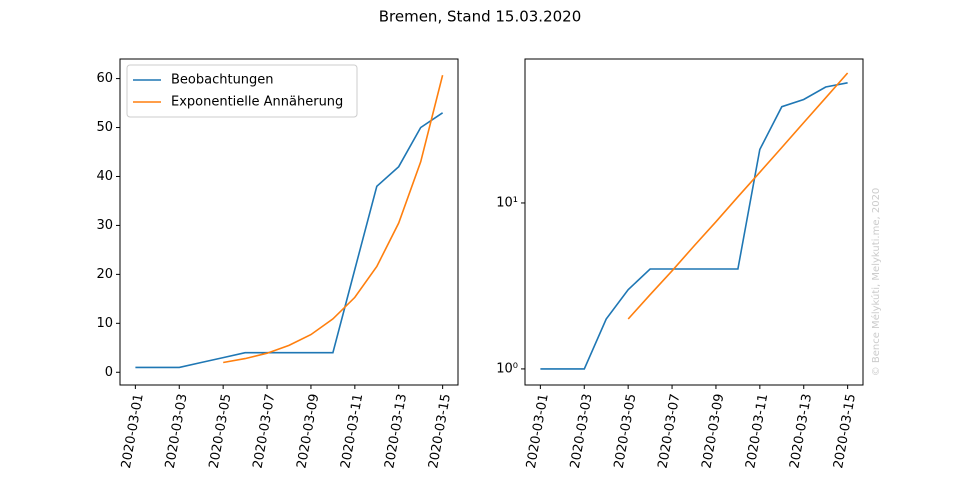  What do you see at coordinates (876, 282) in the screenshot?
I see `watermark: © Bence Mélykúti, Melykuti.me, 2020` at bounding box center [876, 282].